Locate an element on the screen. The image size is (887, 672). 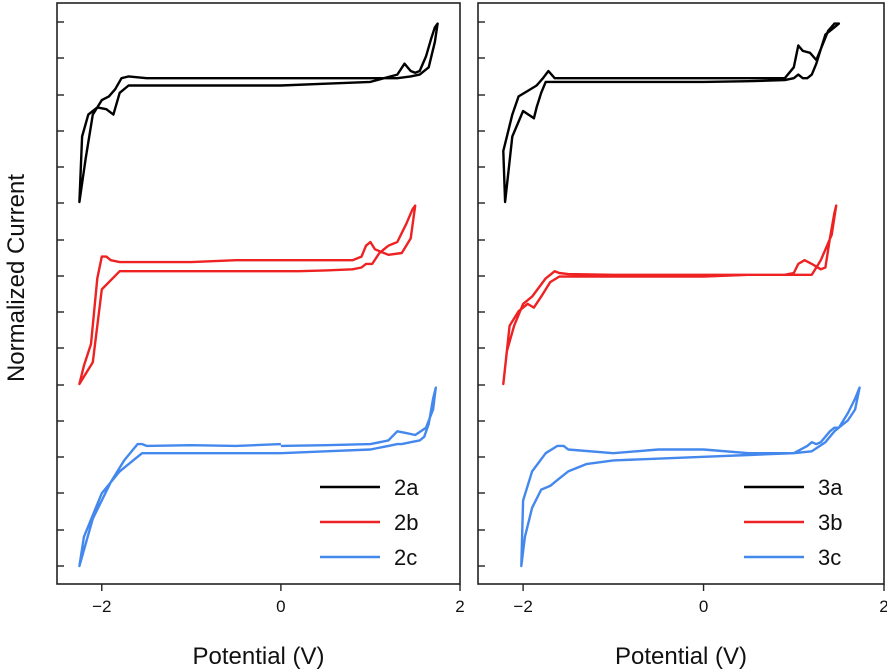
series-line-2c is located at coordinates (257, 477).